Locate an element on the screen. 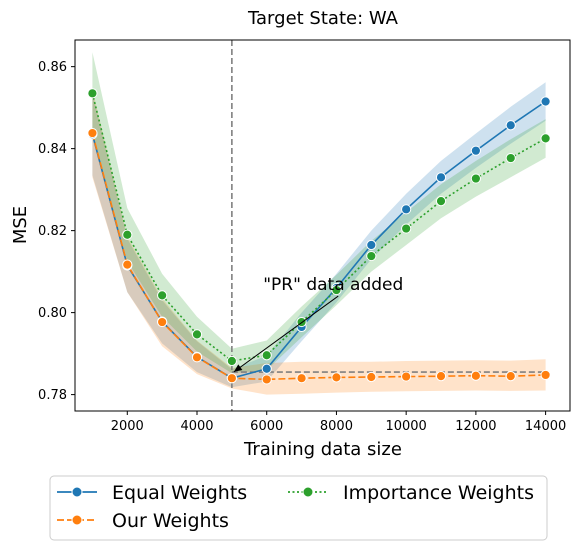  y-axis-label: MSE is located at coordinates (20, 225).